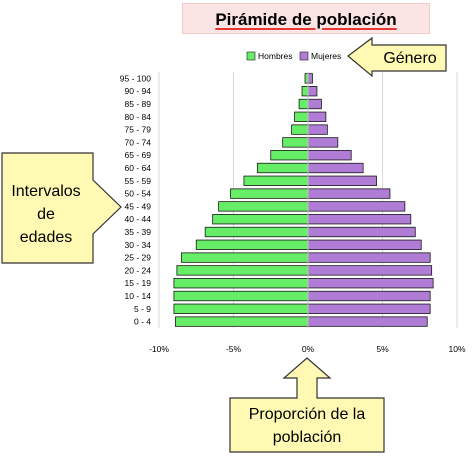  What do you see at coordinates (46, 237) in the screenshot?
I see `age-intervals-line-3: edades` at bounding box center [46, 237].